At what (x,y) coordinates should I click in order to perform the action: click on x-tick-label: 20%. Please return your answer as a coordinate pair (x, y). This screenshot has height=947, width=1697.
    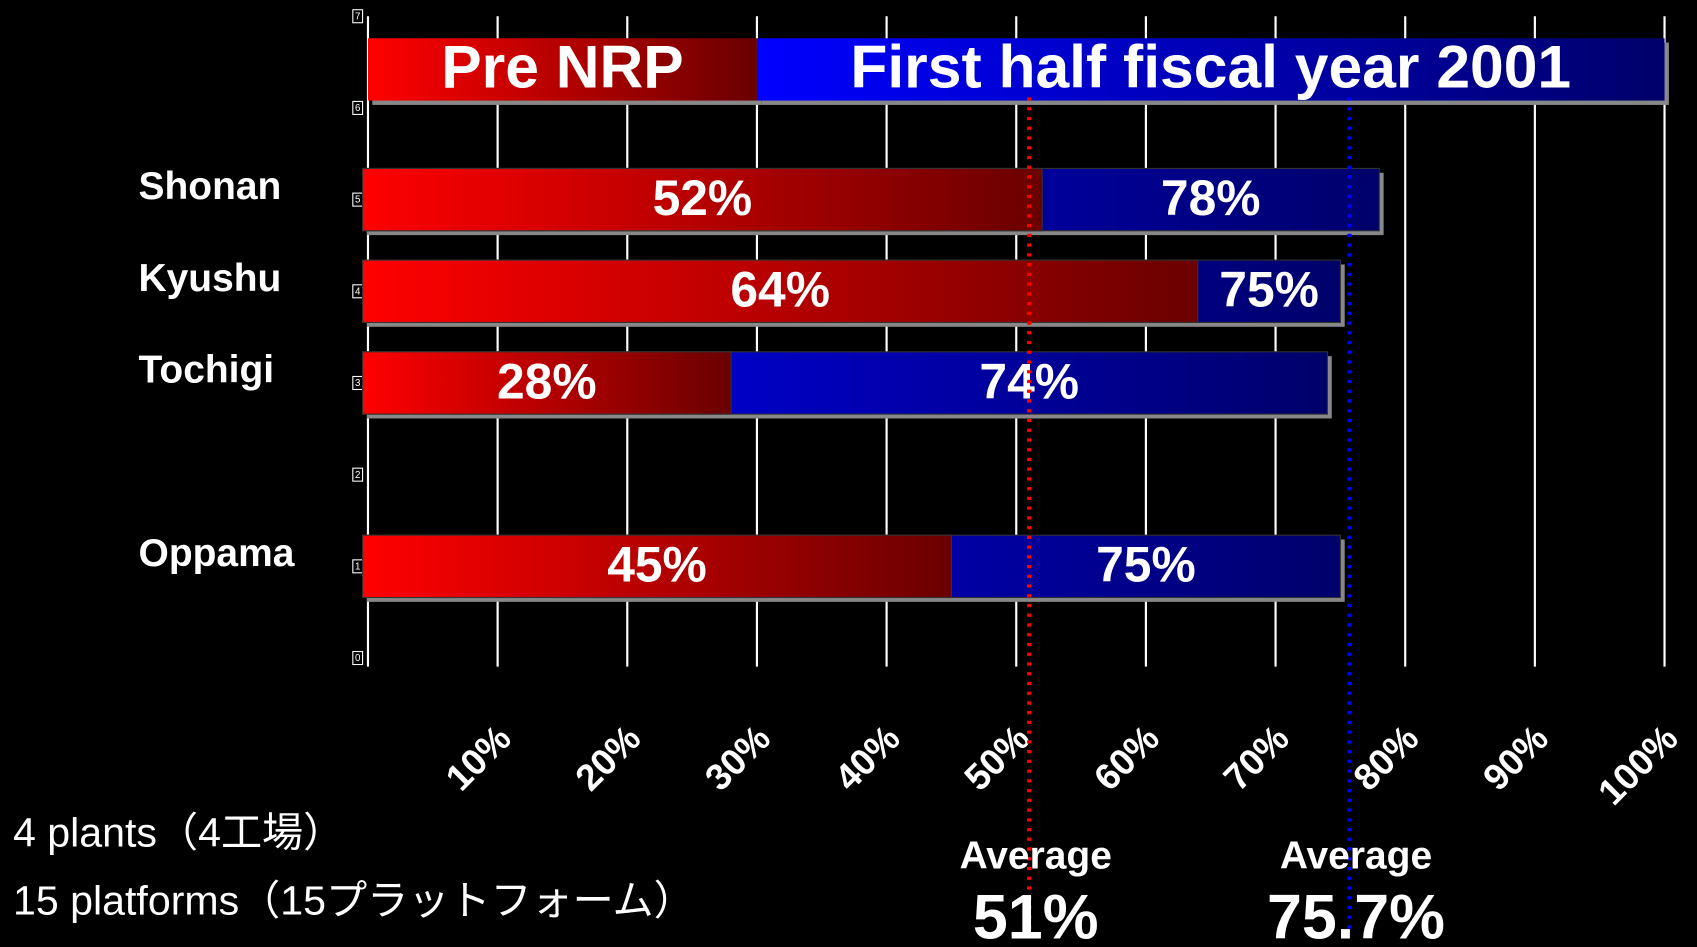
    Looking at the image, I should click on (607, 757).